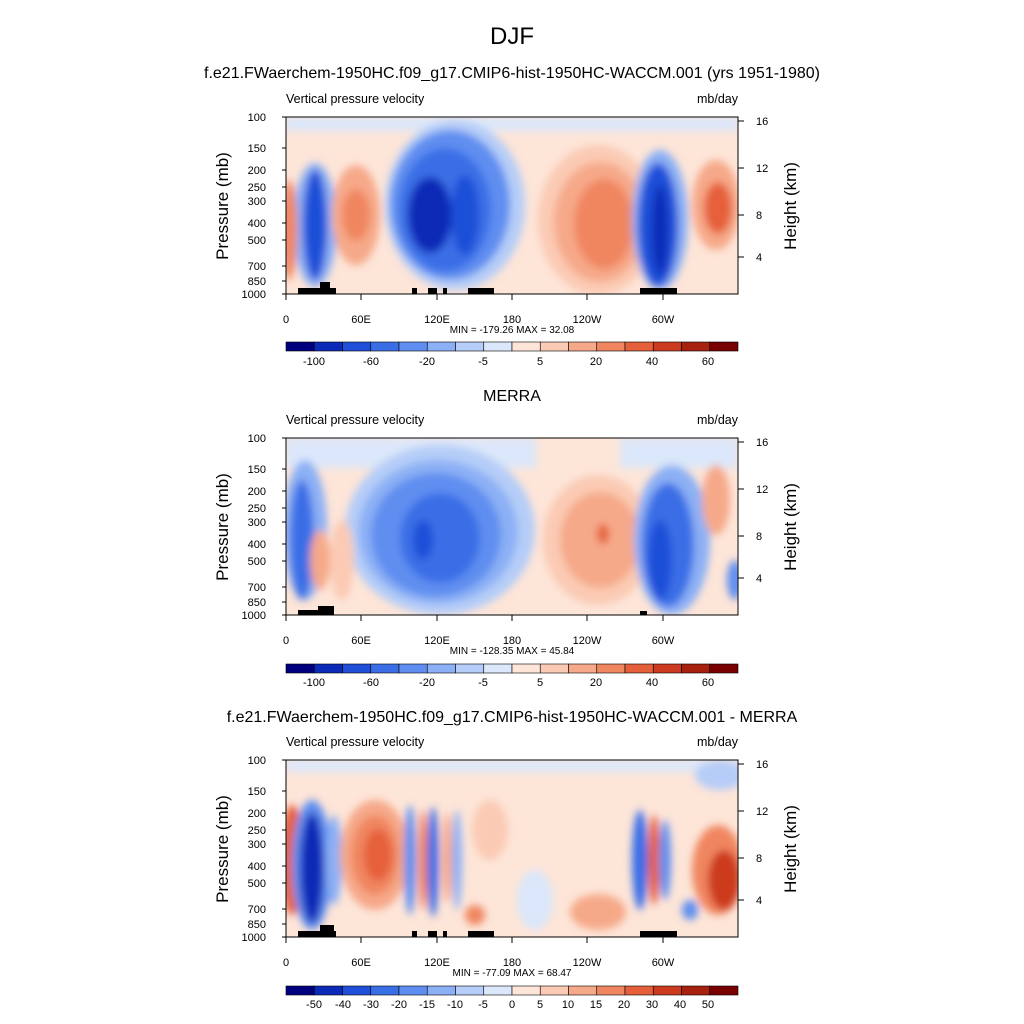  Describe the element at coordinates (708, 1005) in the screenshot. I see `colorbar-label: 50` at that location.